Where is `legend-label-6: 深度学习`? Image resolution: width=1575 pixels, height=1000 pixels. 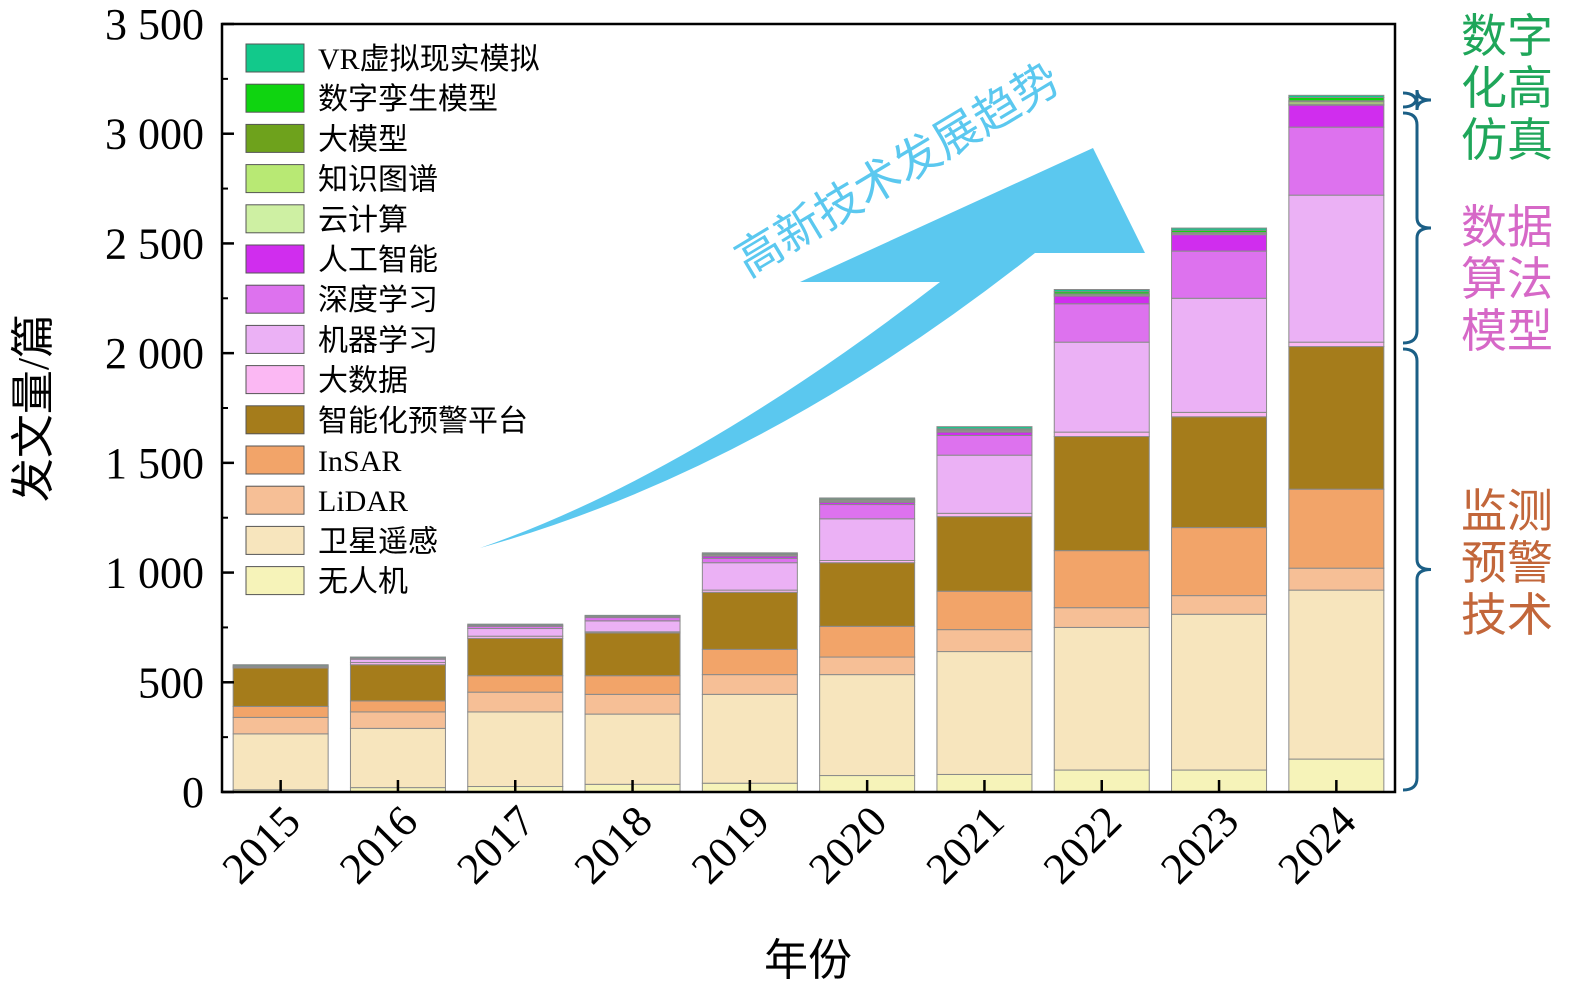 legend-label-6: 深度学习 is located at coordinates (378, 300).